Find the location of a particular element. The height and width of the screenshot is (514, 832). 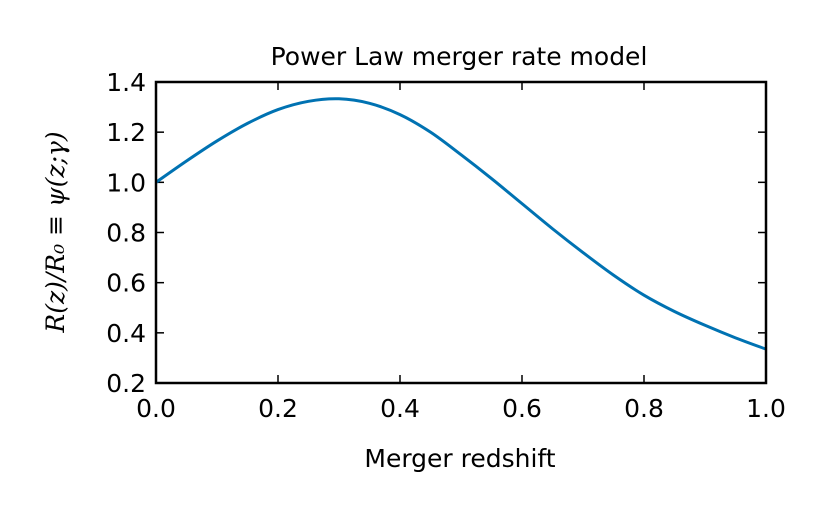

y-tick-label: 1.4 is located at coordinates (126, 82).